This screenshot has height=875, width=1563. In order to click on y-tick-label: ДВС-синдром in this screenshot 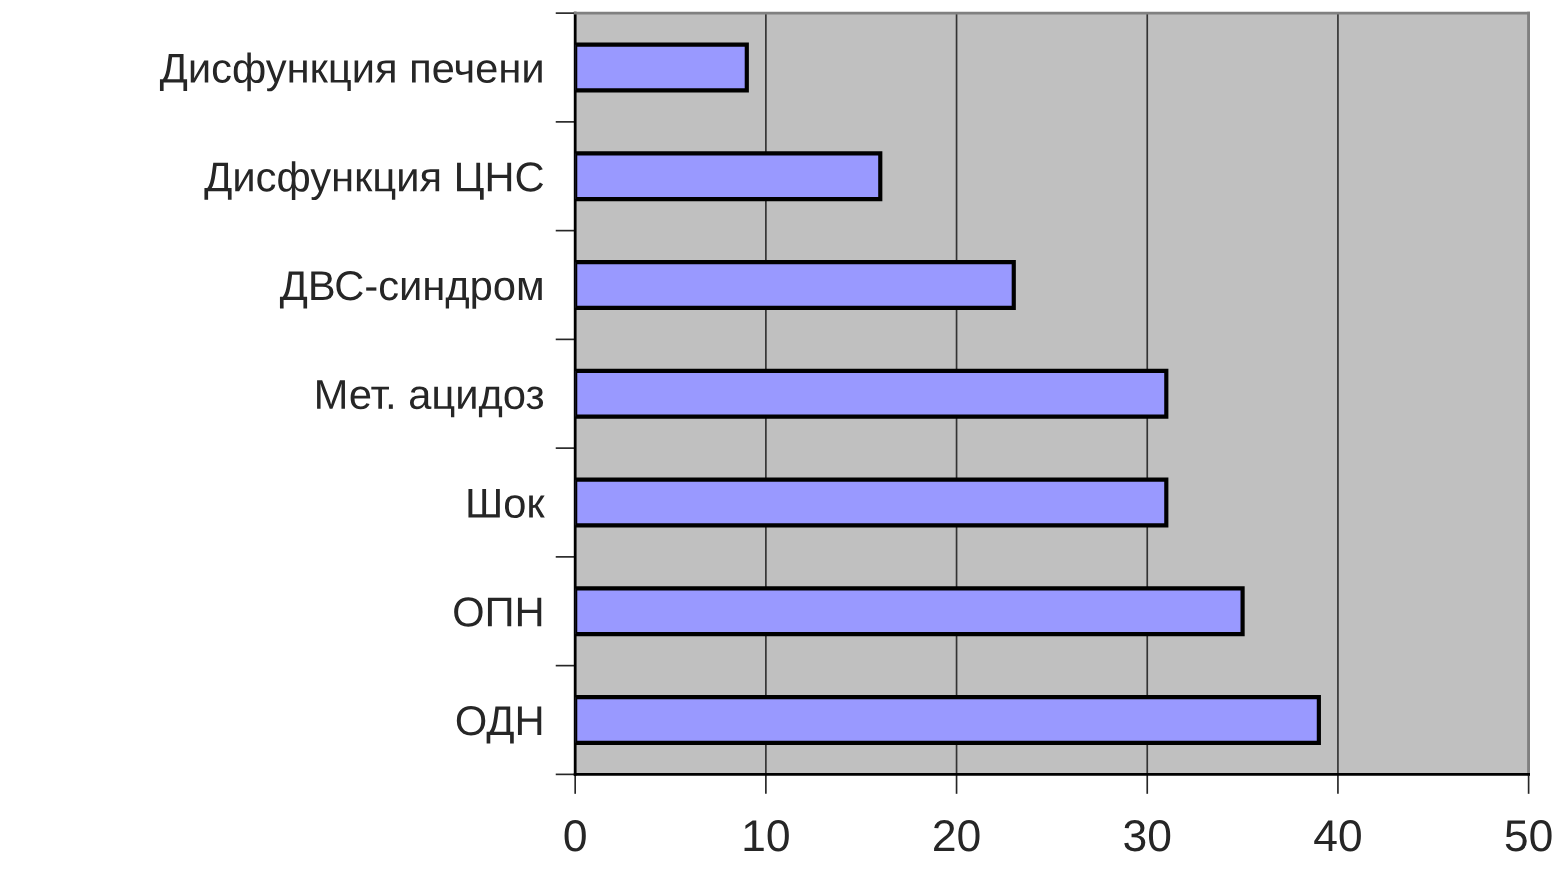, I will do `click(410, 290)`.